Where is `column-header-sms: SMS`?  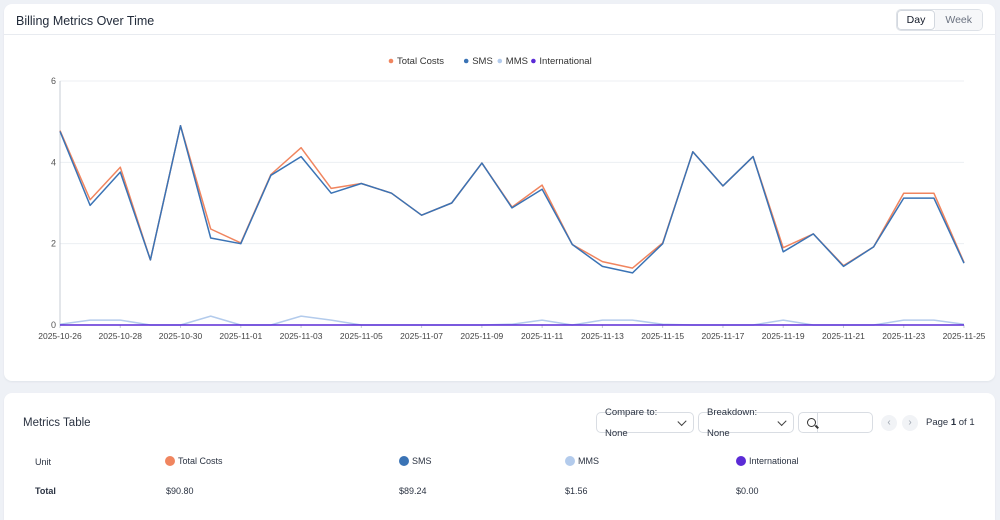
column-header-sms: SMS is located at coordinates (415, 461).